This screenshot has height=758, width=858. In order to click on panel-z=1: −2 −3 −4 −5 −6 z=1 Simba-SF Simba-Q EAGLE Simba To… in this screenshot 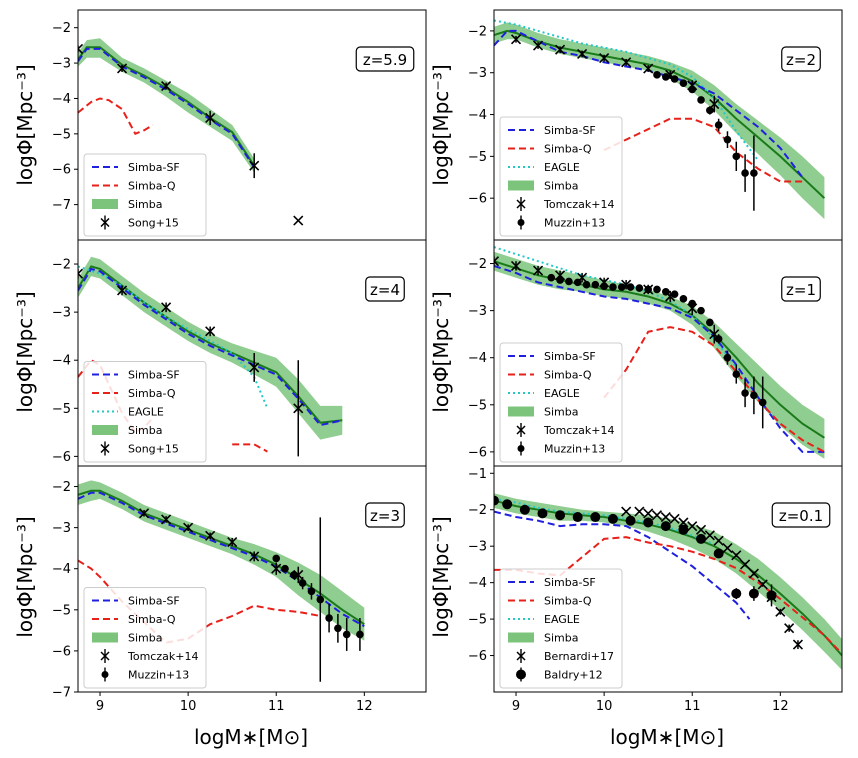, I will do `click(655, 353)`.